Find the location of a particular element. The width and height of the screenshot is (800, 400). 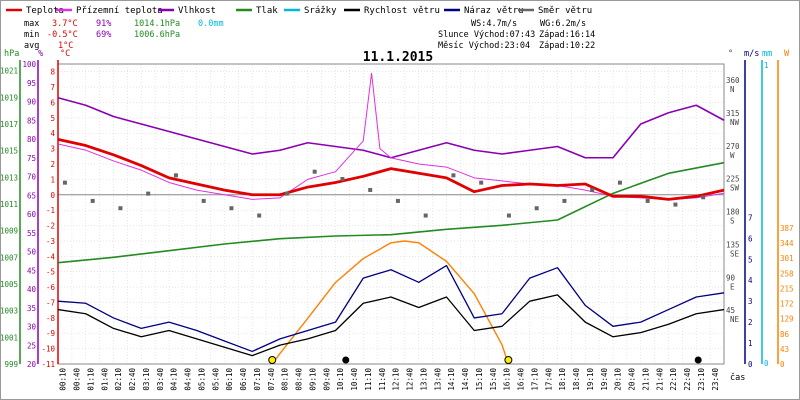

tick-deg: 315 is located at coordinates (733, 113).